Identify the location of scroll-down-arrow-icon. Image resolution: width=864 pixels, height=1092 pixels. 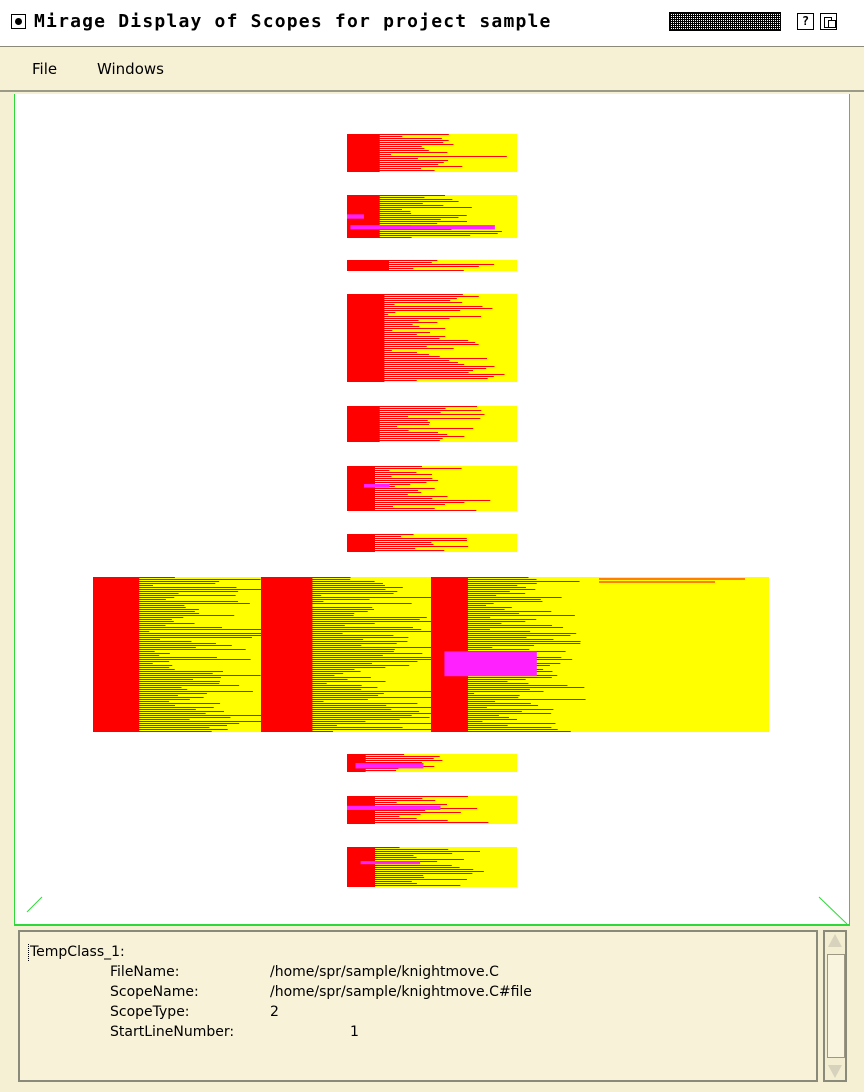
(835, 1071).